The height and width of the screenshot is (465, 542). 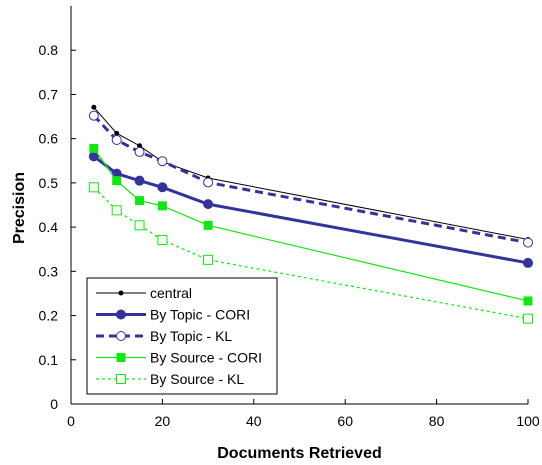 What do you see at coordinates (49, 227) in the screenshot?
I see `y-tick-label: 0.4` at bounding box center [49, 227].